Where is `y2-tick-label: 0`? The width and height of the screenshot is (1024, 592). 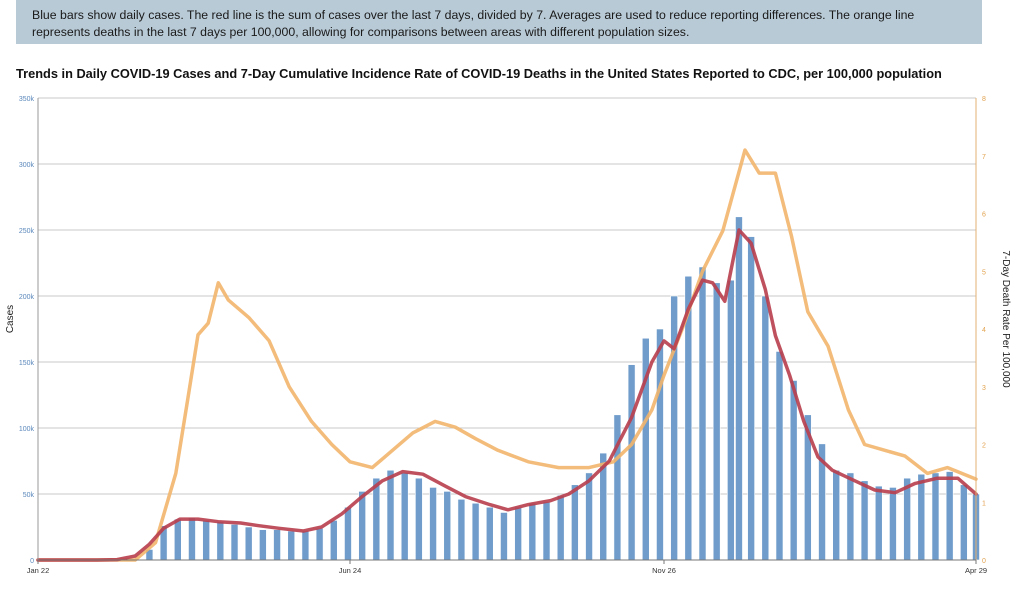 y2-tick-label: 0 is located at coordinates (984, 561).